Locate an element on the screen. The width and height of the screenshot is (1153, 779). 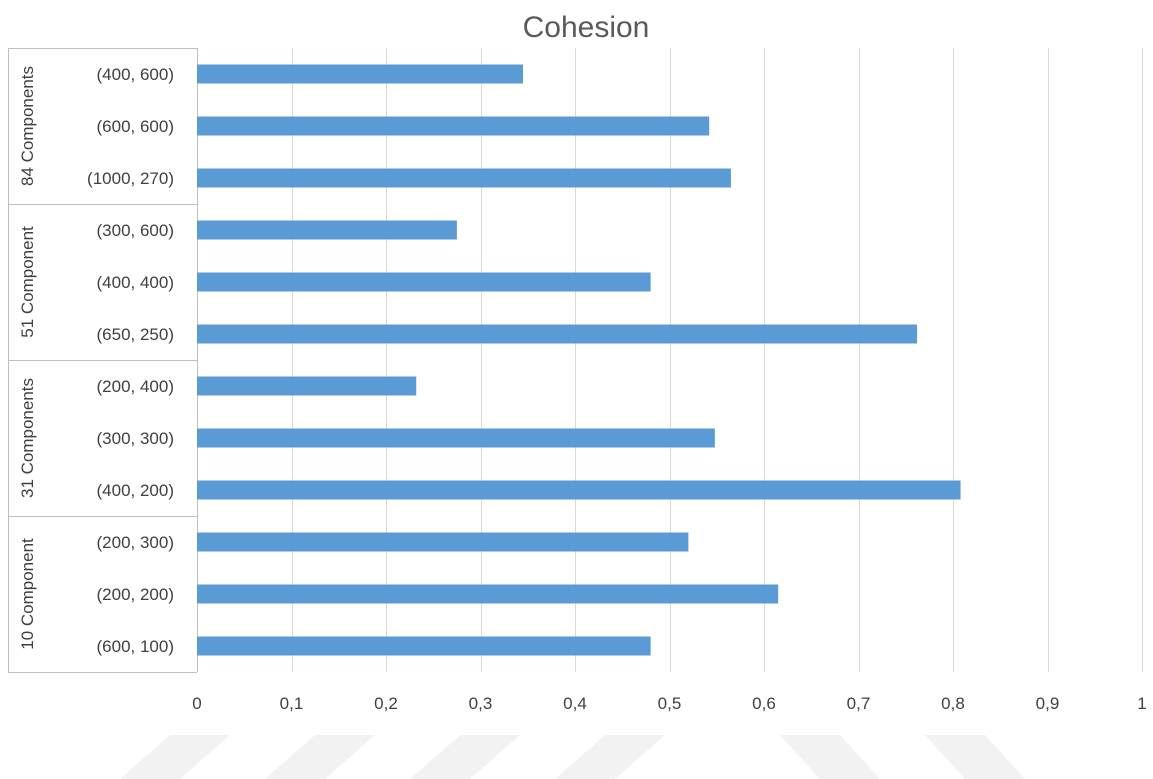
x-axis-tick-labels: 0 0,1 0,2 0,3 0,4 0,5 0,6 0,7 0,8 0,9 1 is located at coordinates (669, 703).